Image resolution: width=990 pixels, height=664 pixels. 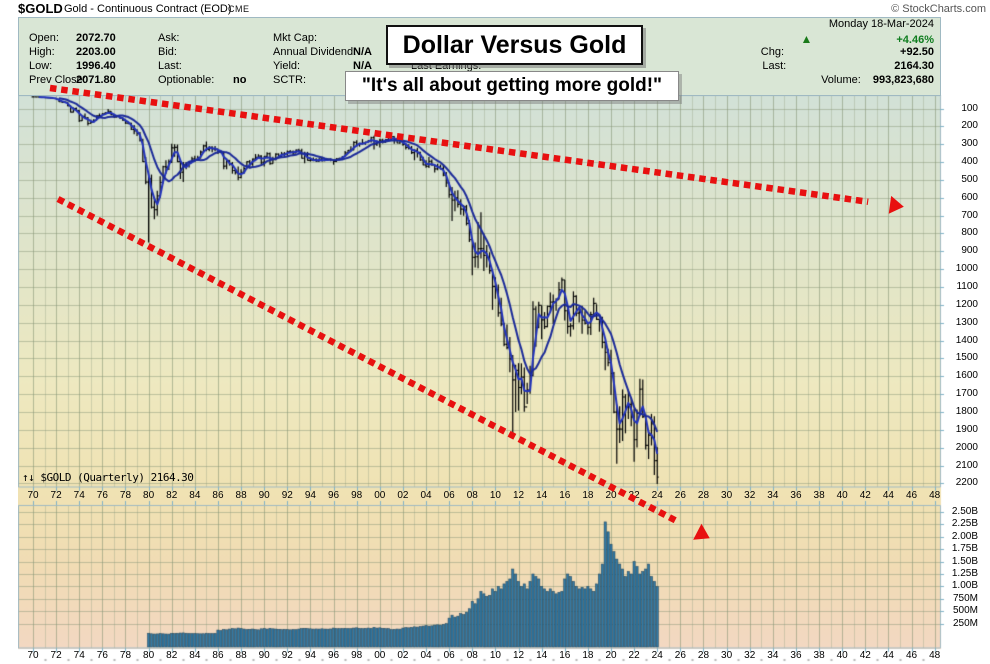 I want to click on x-tick-label: 26, so click(x=680, y=495).